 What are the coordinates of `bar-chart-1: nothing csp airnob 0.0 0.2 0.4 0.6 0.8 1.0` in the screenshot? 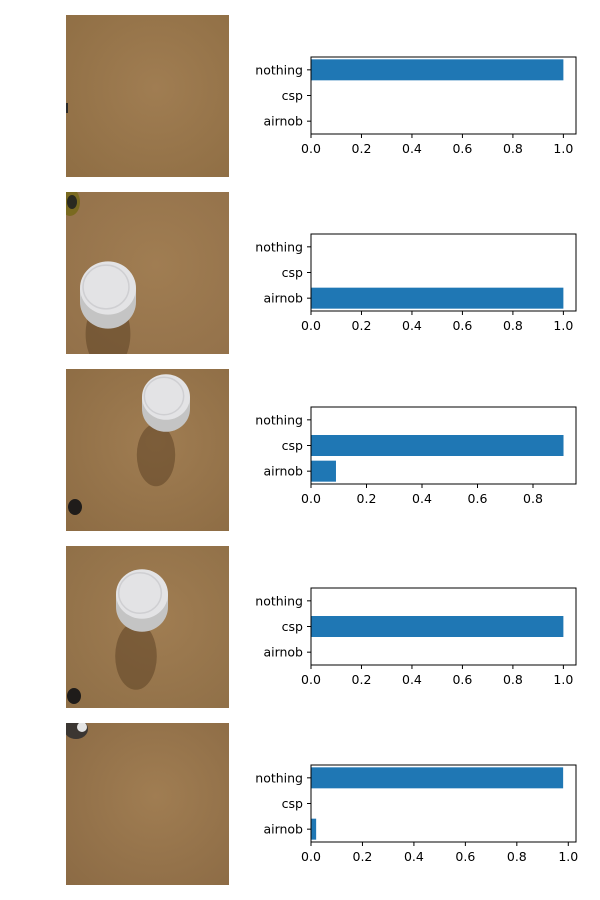 It's located at (416, 106).